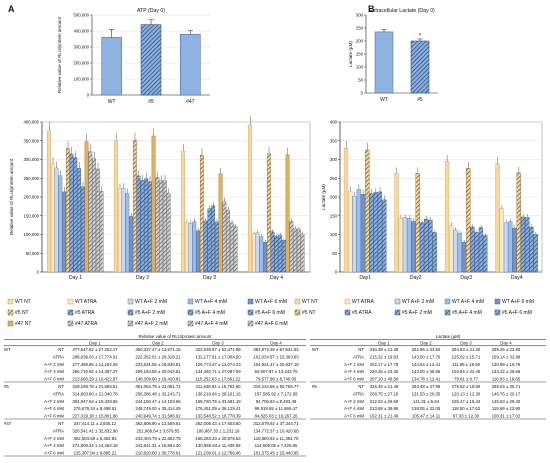  What do you see at coordinates (218, 371) in the screenshot?
I see `table-atp-cell: 134,492.71 ± 27,087.59` at bounding box center [218, 371].